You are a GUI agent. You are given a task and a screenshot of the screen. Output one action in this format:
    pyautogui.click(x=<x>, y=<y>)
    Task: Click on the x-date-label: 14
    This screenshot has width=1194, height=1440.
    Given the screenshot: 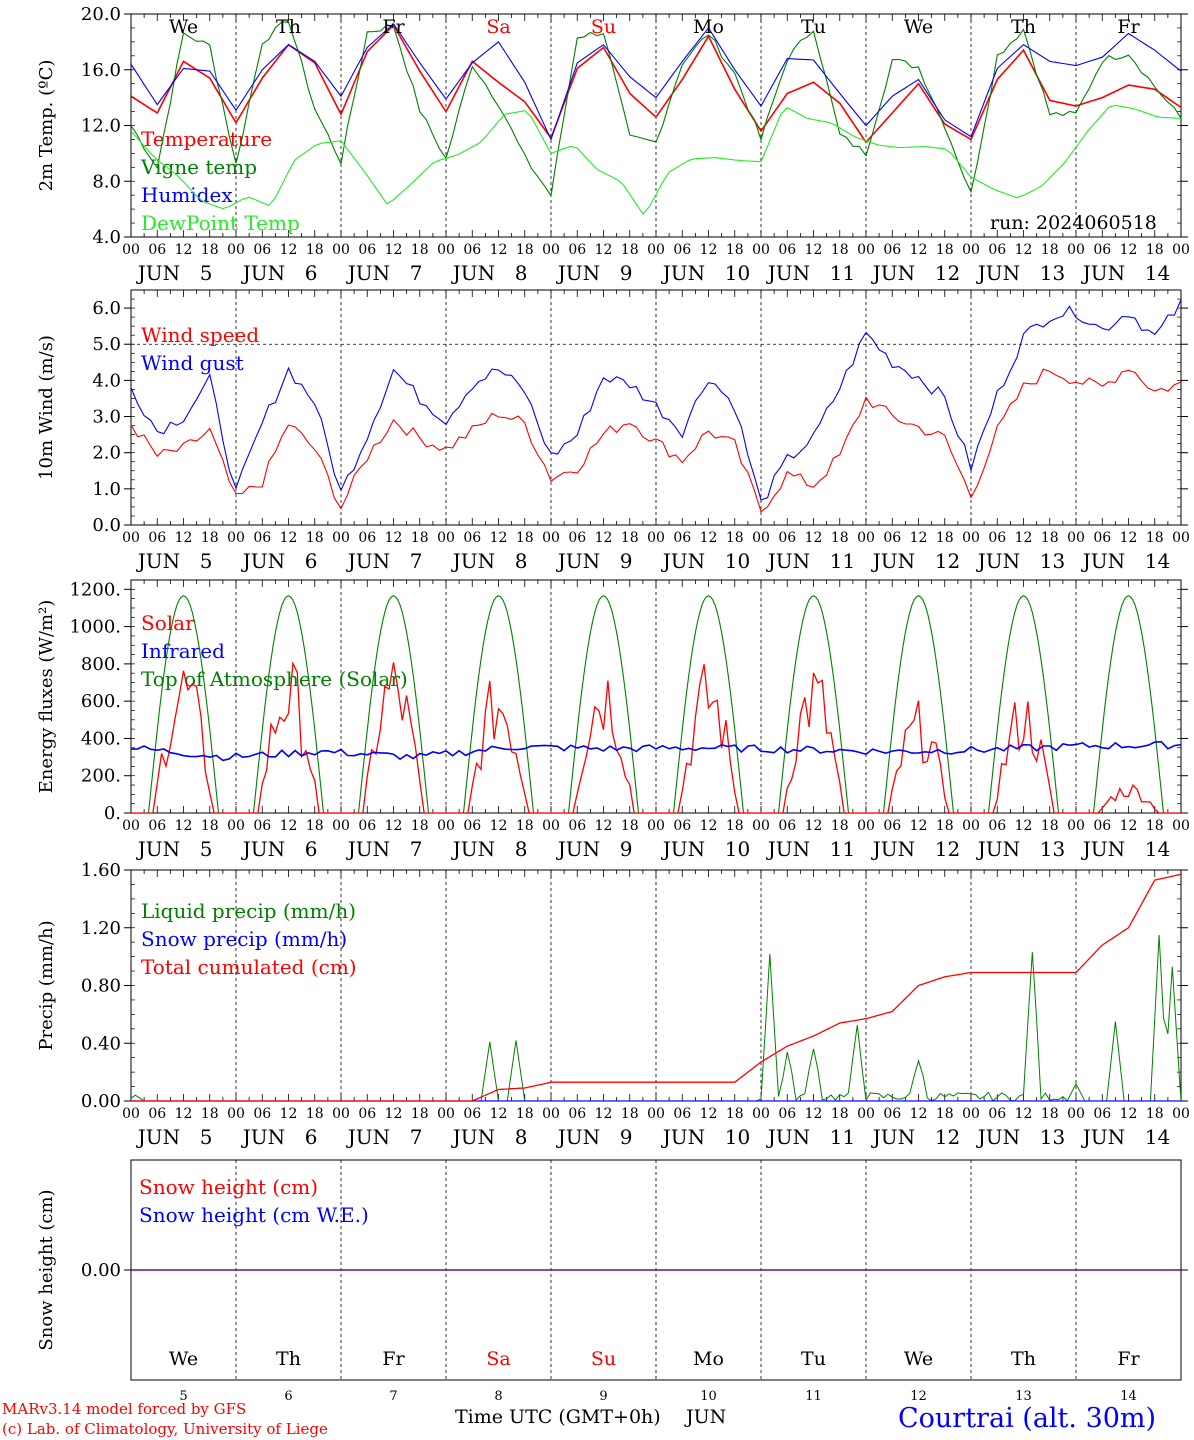 What is the action you would take?
    pyautogui.click(x=1157, y=849)
    